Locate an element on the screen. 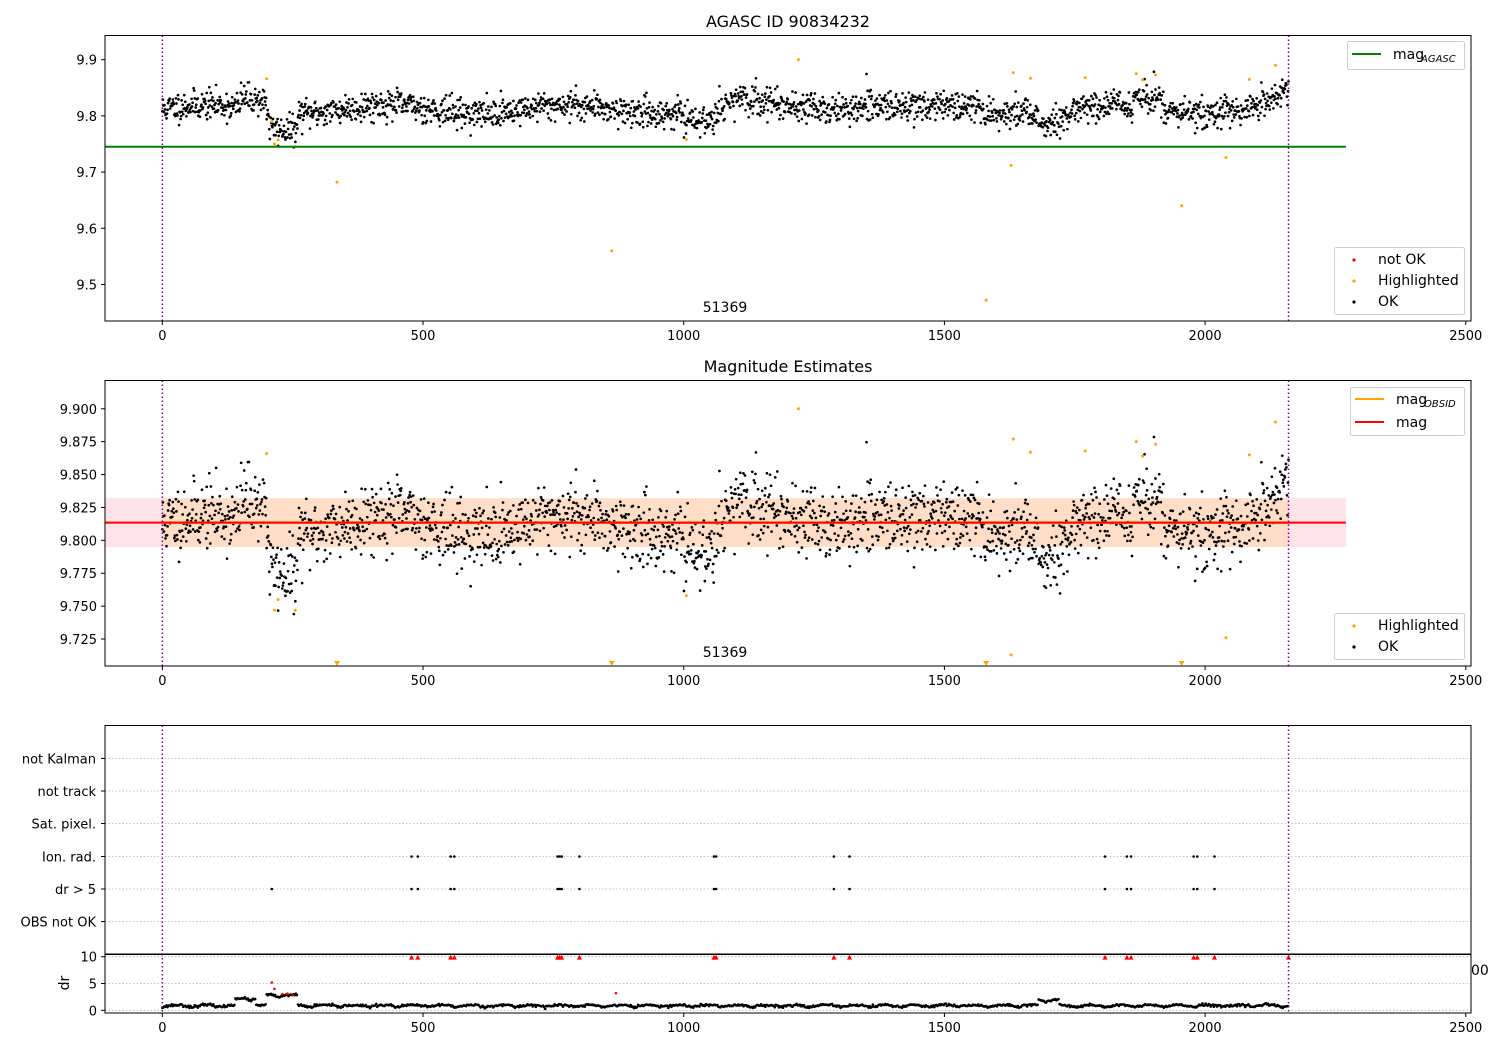 This screenshot has width=1500, height=1050. dr-point is located at coordinates (193, 1007).